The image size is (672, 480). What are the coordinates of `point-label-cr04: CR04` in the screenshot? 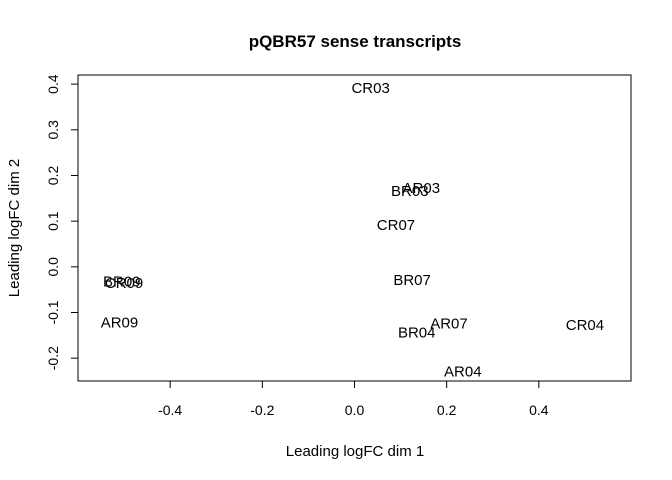 It's located at (585, 325).